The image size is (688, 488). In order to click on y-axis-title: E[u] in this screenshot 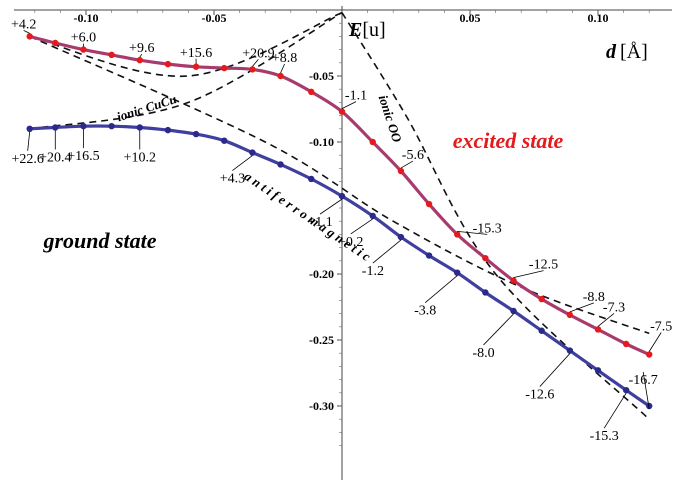, I will do `click(367, 30)`.